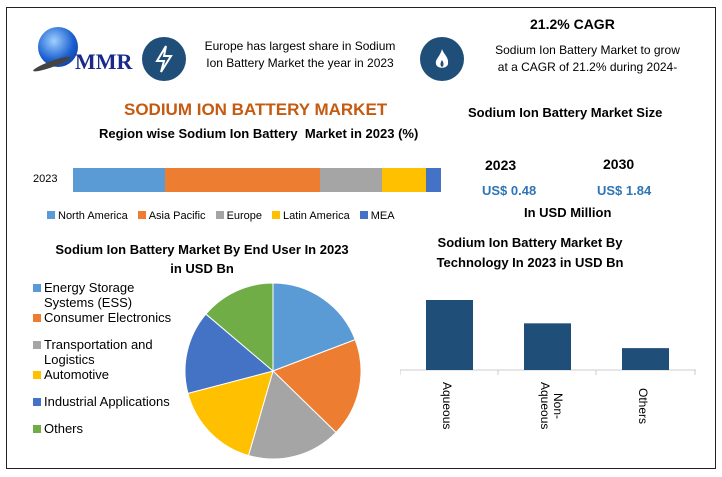 The height and width of the screenshot is (477, 722). I want to click on unit-label: In USD Million, so click(568, 212).